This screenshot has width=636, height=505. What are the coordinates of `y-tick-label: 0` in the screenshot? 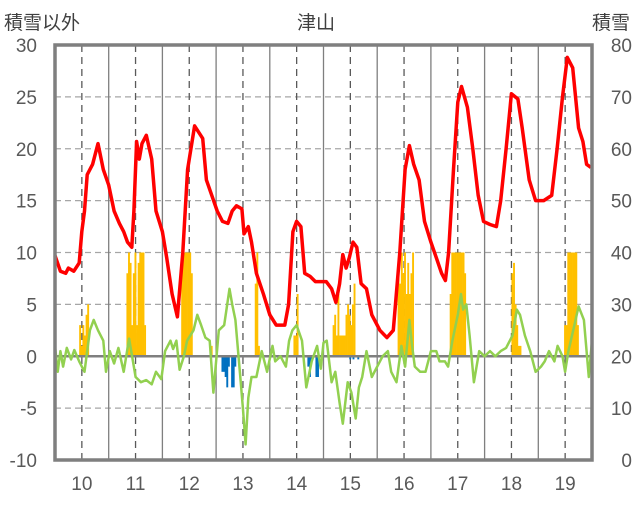 It's located at (31, 357).